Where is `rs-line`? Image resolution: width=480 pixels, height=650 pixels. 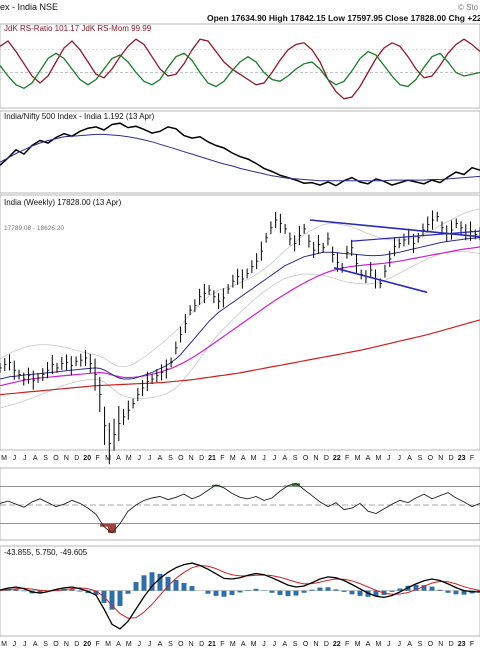 rs-line is located at coordinates (240, 154).